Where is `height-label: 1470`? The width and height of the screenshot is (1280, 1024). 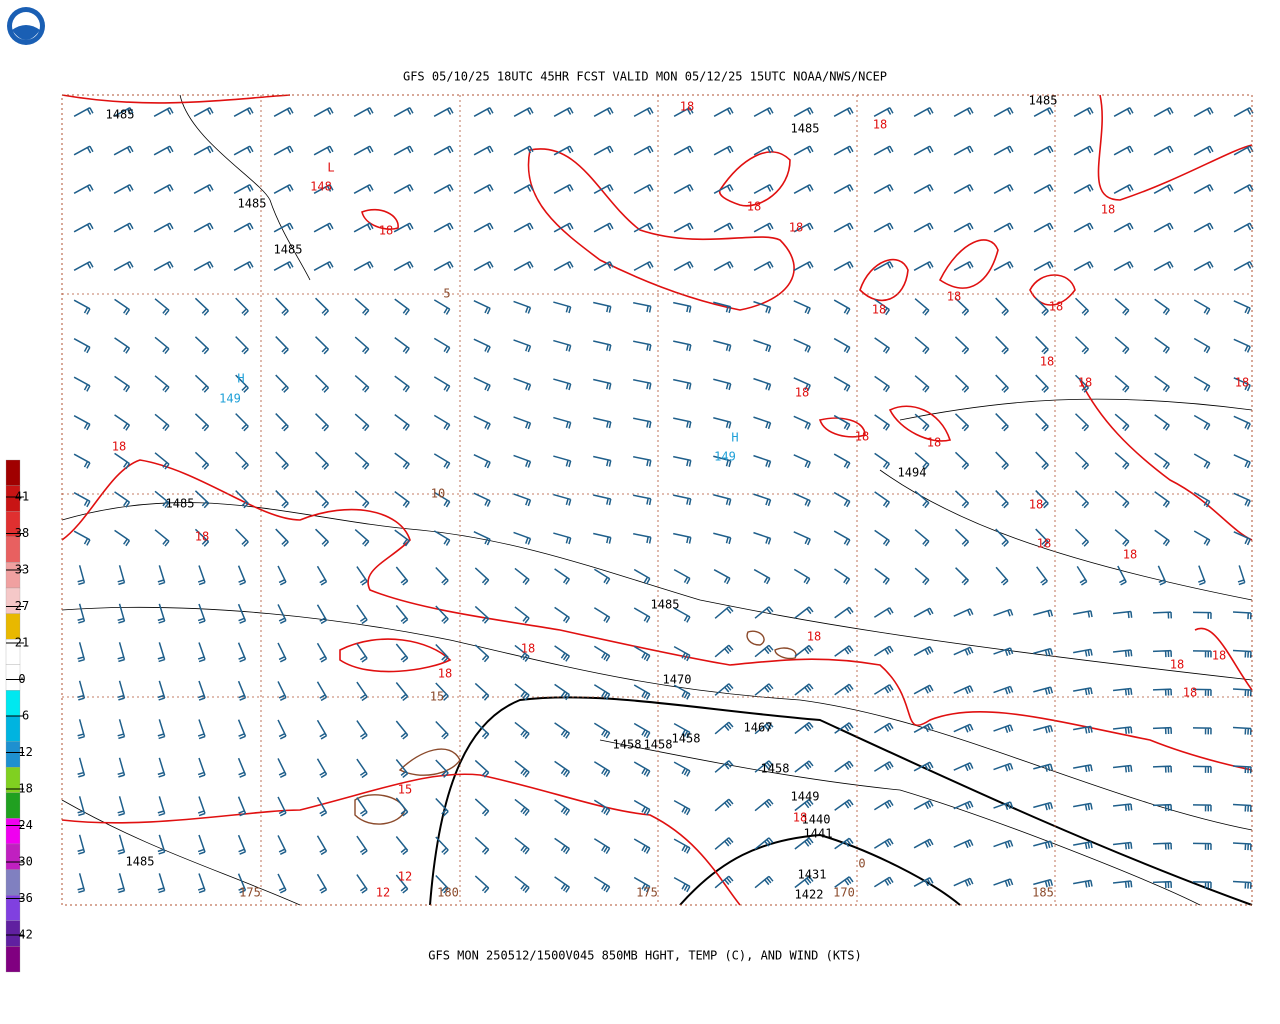 height-label: 1470 is located at coordinates (677, 680).